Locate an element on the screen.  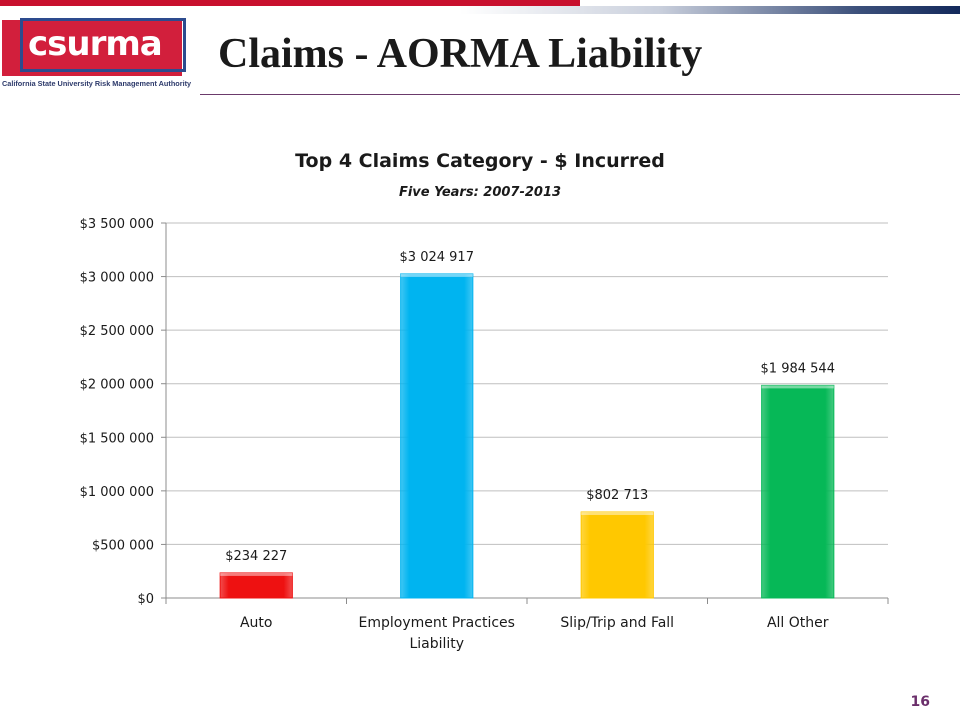
x-tick-label: Liability is located at coordinates (436, 644).